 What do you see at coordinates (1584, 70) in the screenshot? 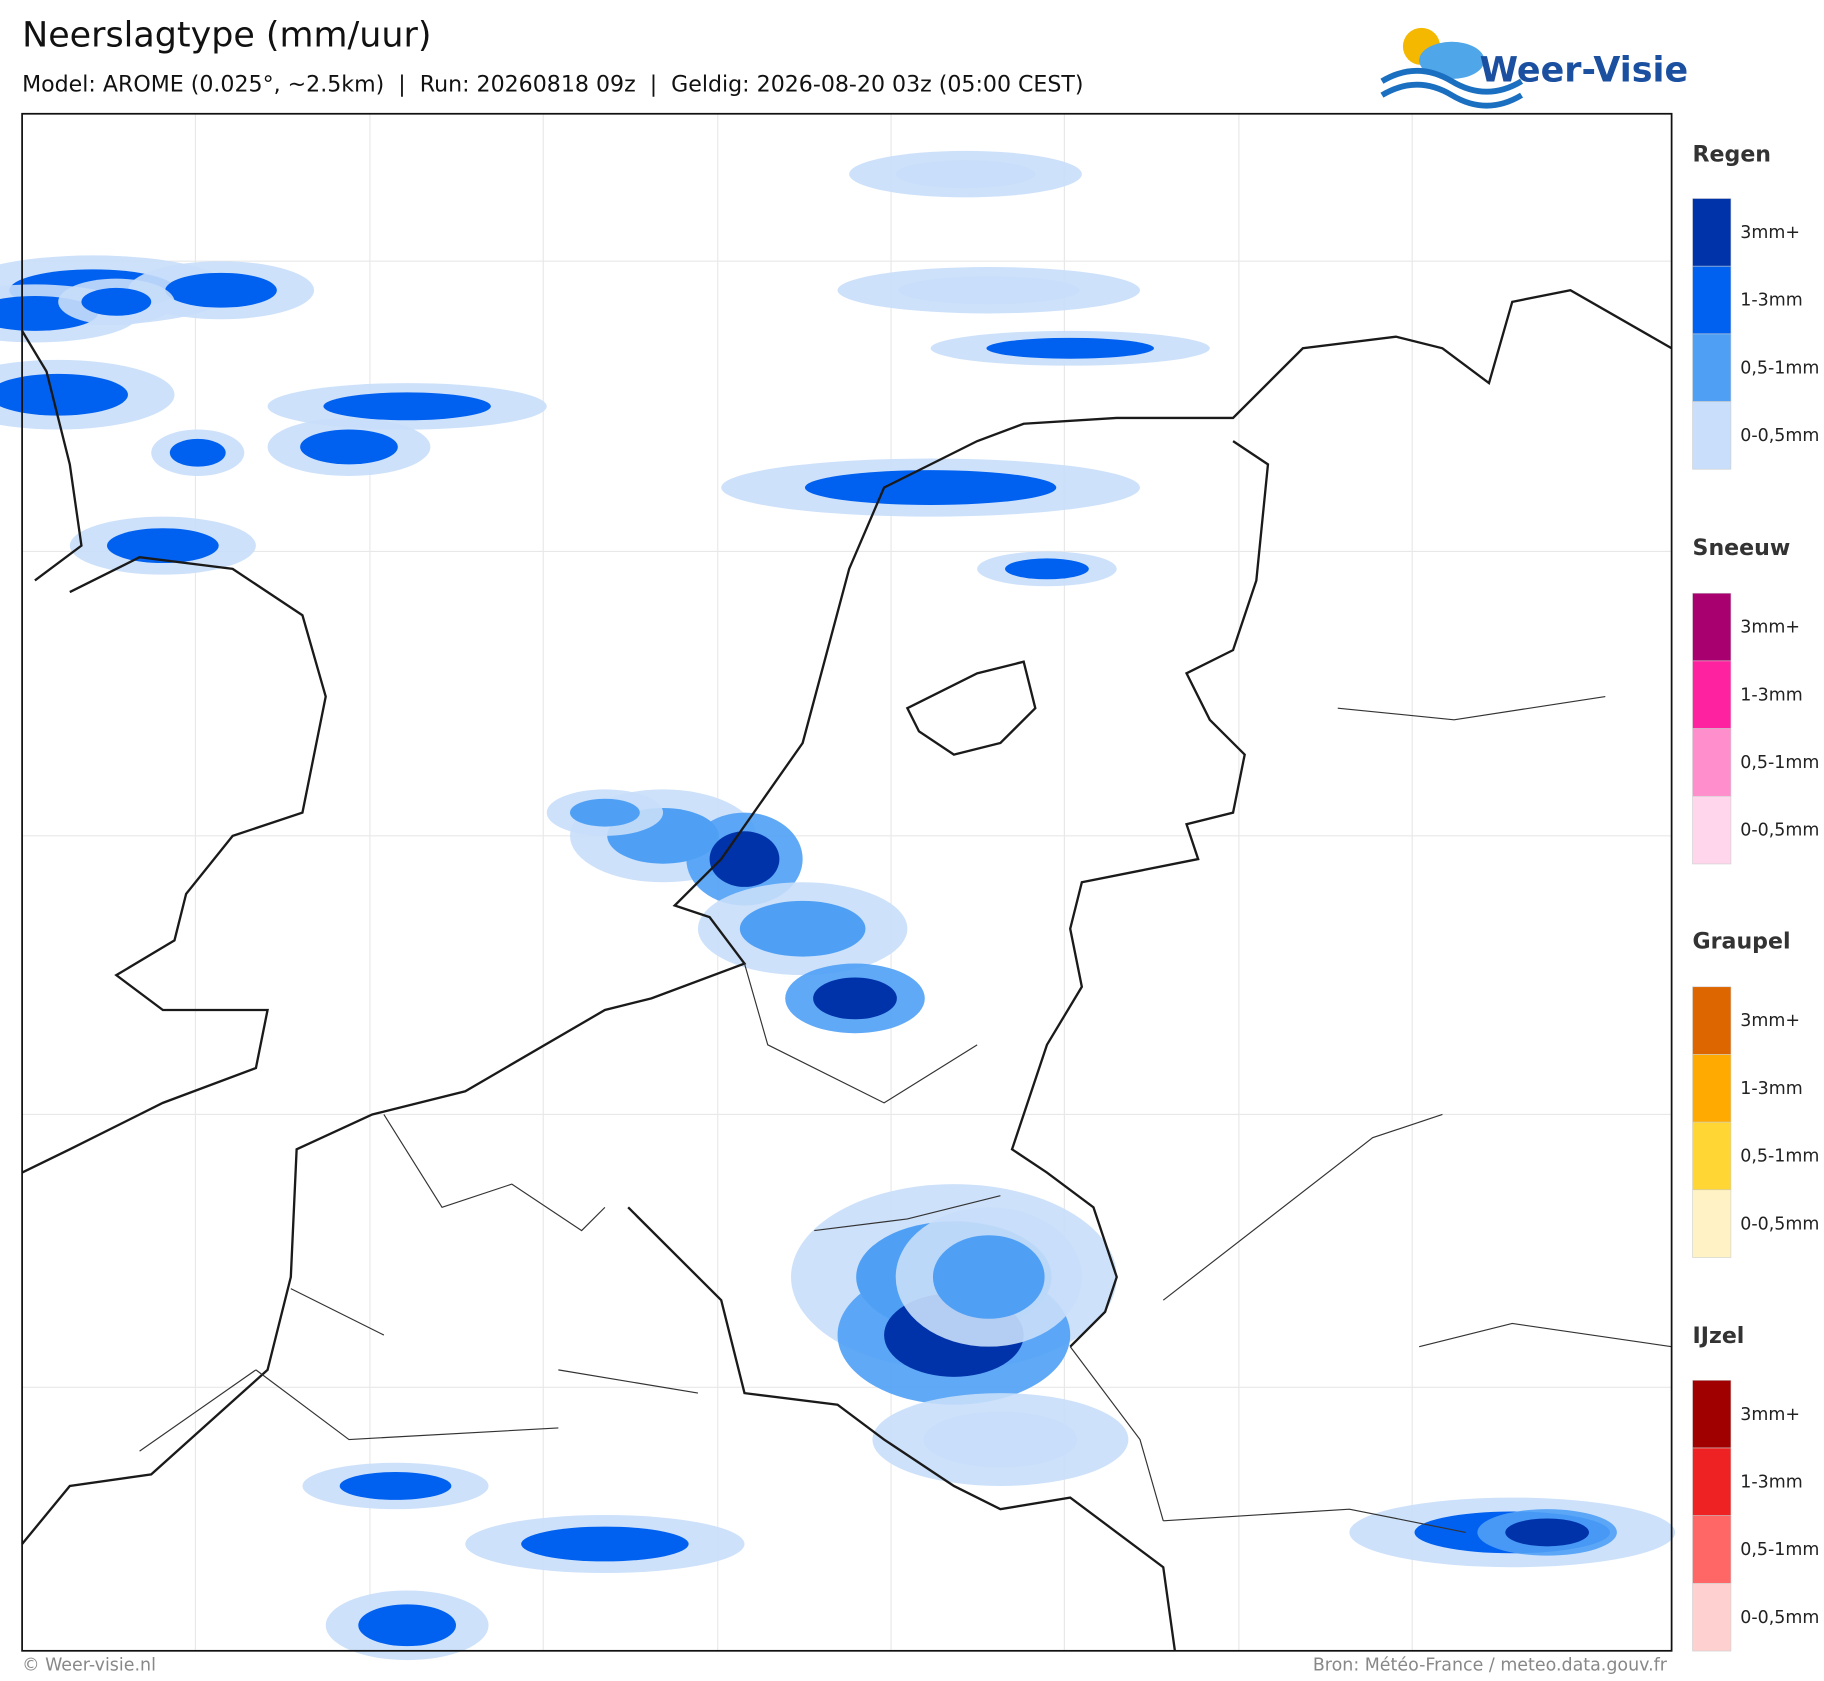
I see `logo-text: Weer-Visie` at bounding box center [1584, 70].